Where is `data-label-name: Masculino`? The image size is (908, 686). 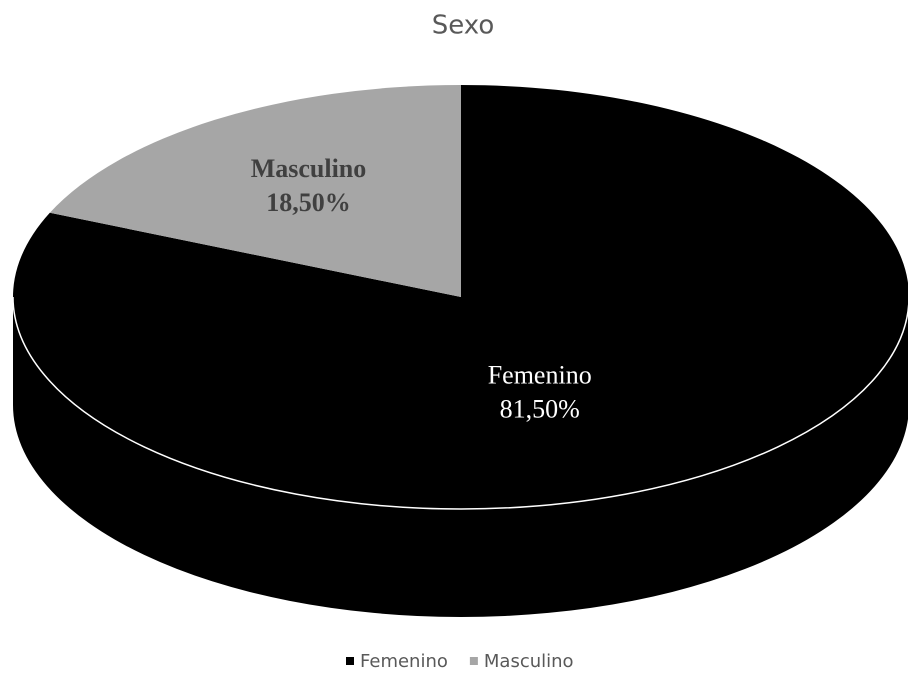 data-label-name: Masculino is located at coordinates (309, 168).